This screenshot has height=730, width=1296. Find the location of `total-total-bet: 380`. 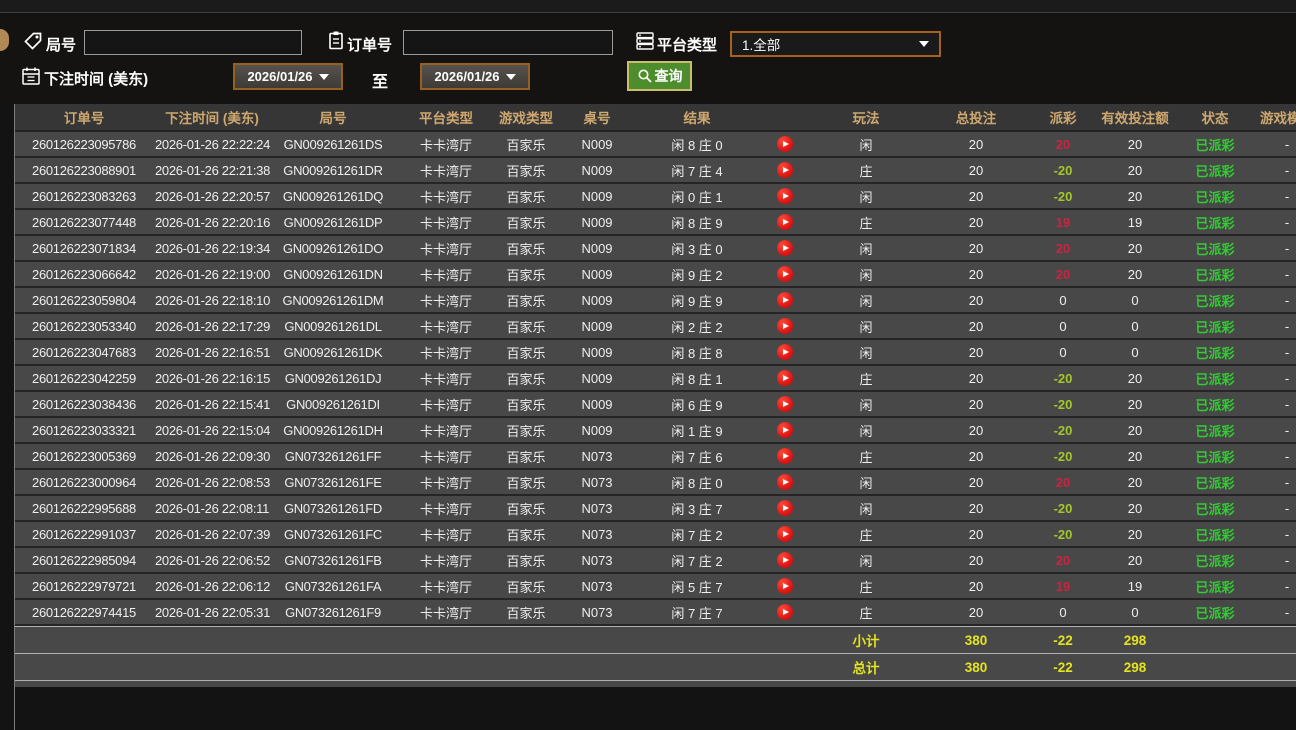

total-total-bet: 380 is located at coordinates (976, 666).